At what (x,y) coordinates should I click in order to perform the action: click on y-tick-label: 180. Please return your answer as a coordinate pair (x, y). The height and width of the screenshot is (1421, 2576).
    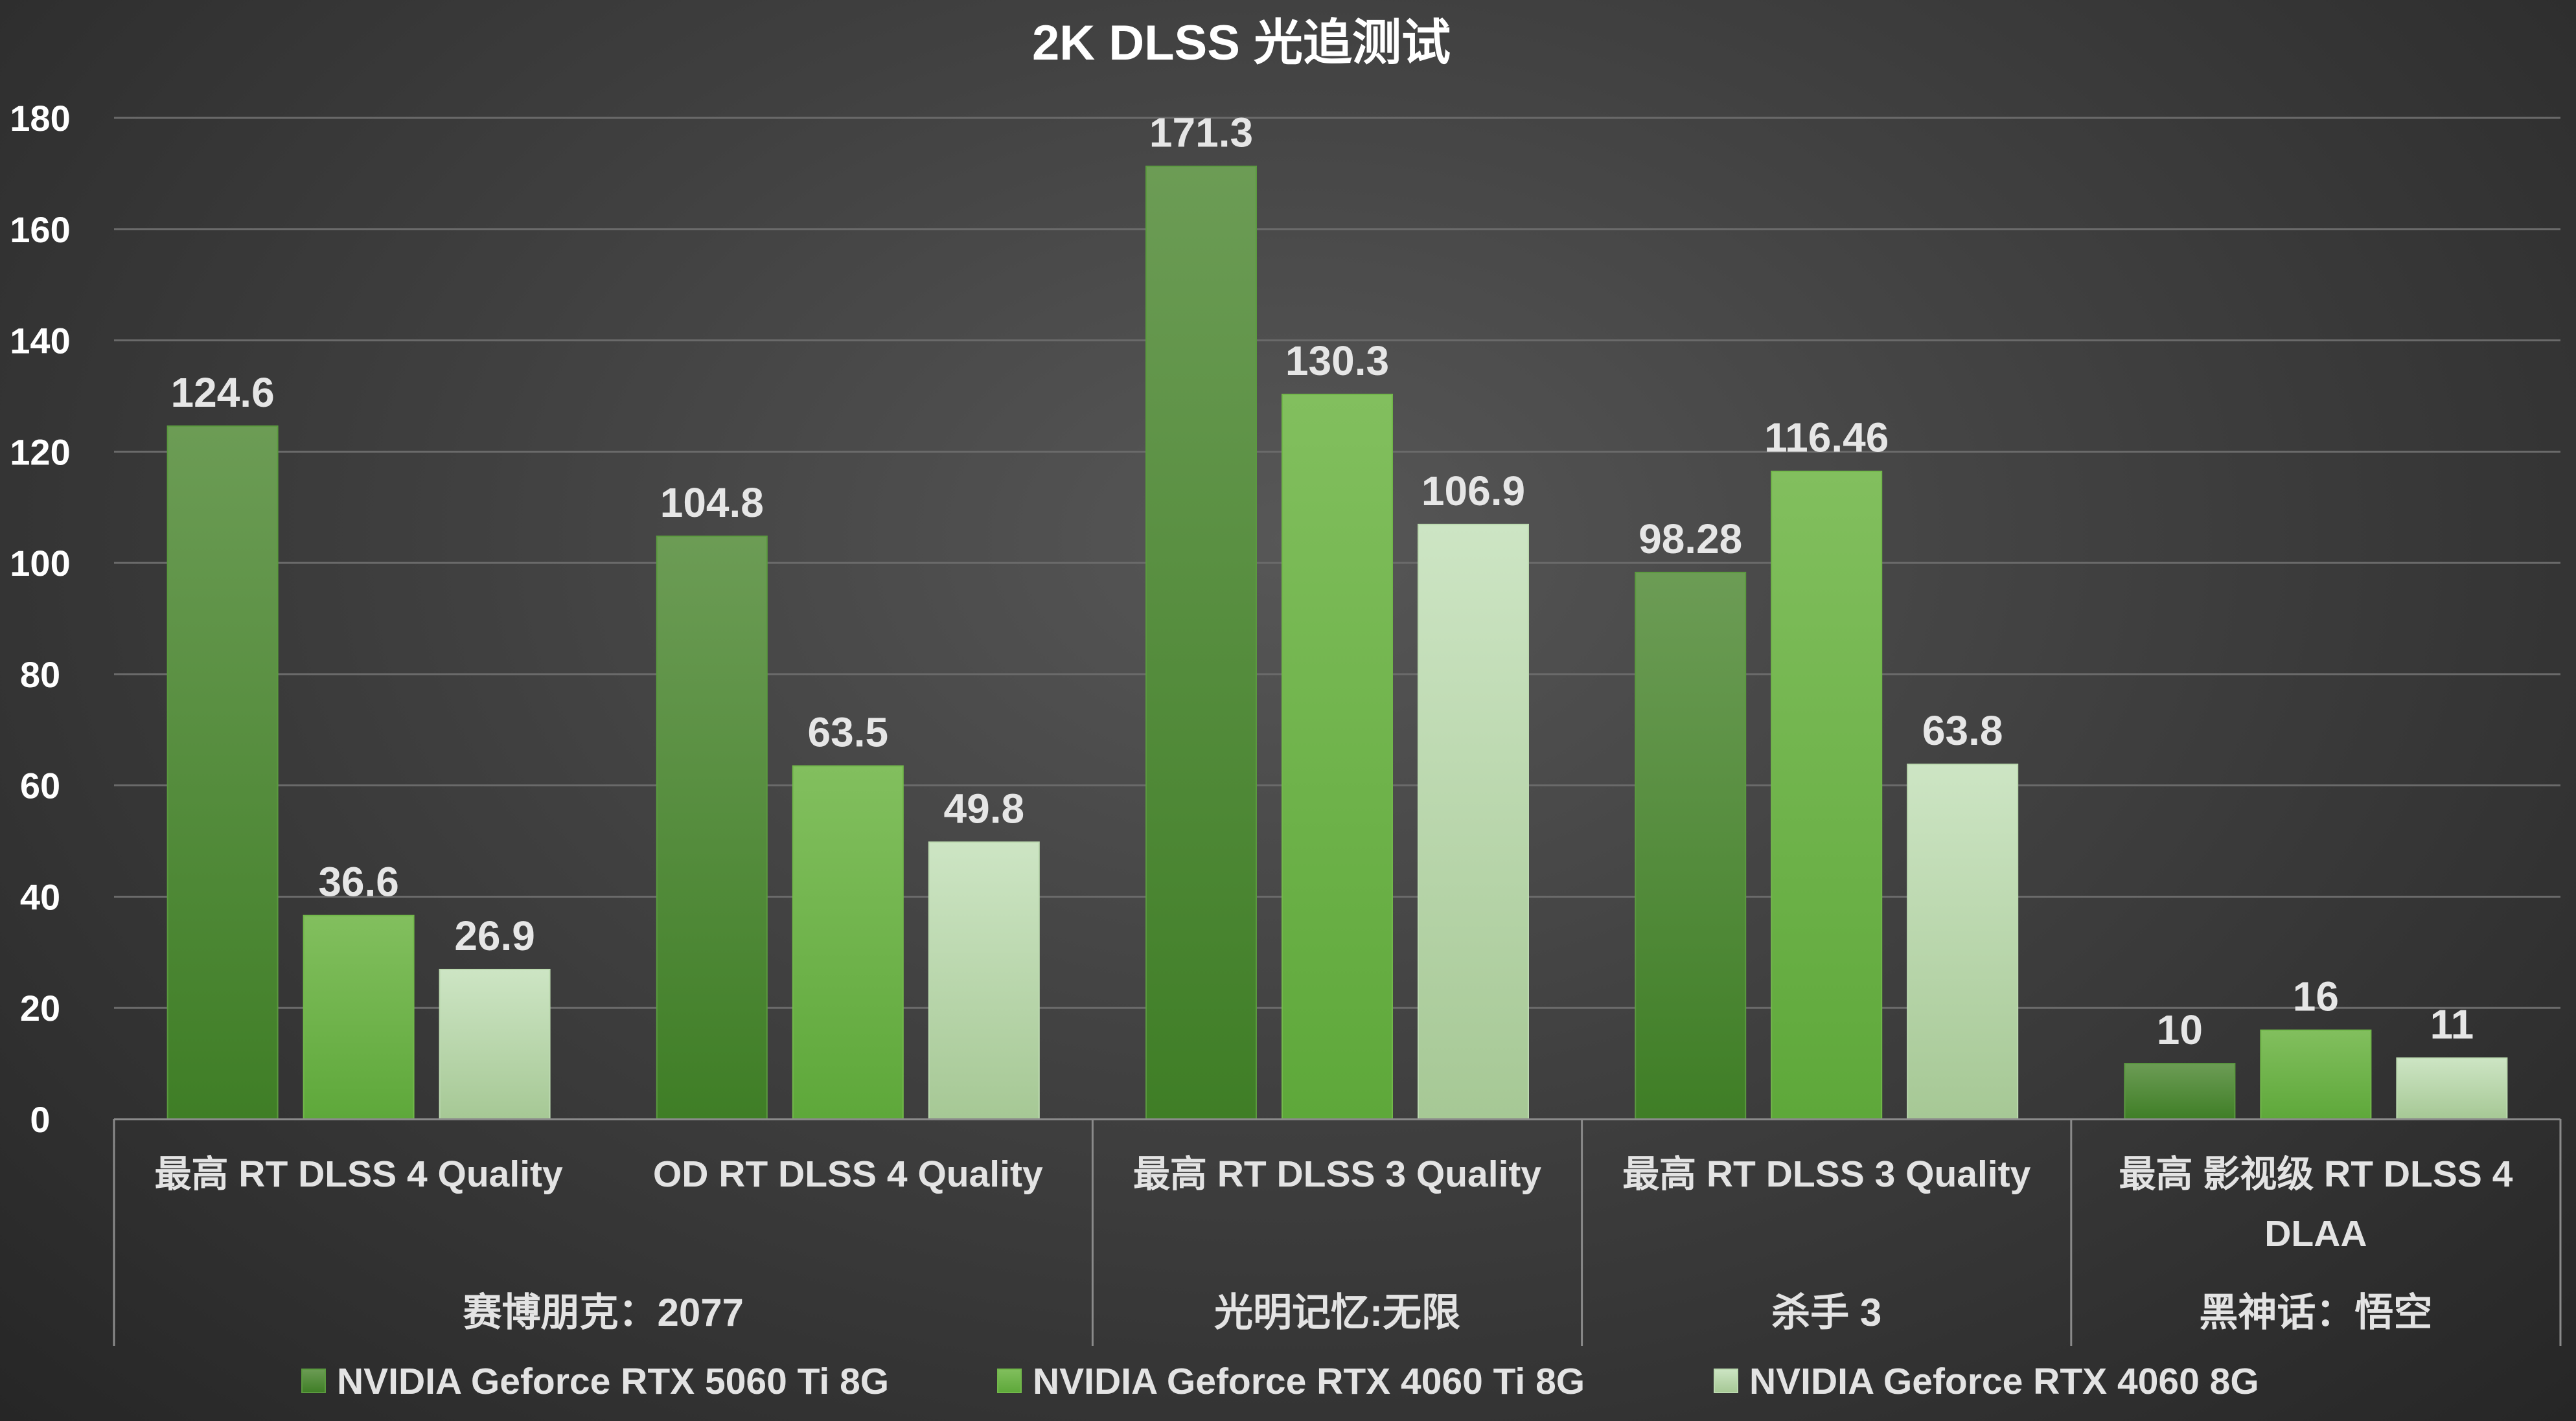
    Looking at the image, I should click on (40, 118).